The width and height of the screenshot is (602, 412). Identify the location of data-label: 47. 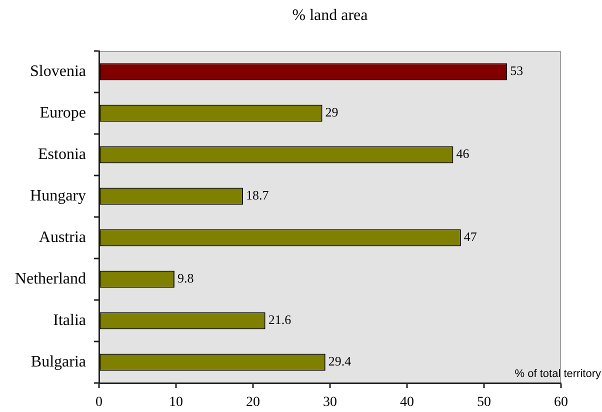
(471, 236).